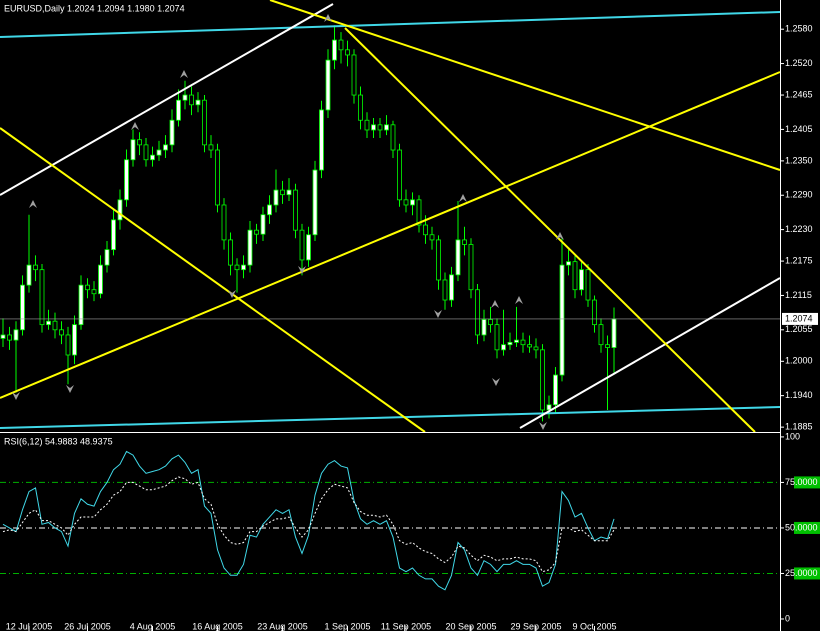 The width and height of the screenshot is (820, 631). What do you see at coordinates (799, 29) in the screenshot?
I see `y-tick-label: 1.2580` at bounding box center [799, 29].